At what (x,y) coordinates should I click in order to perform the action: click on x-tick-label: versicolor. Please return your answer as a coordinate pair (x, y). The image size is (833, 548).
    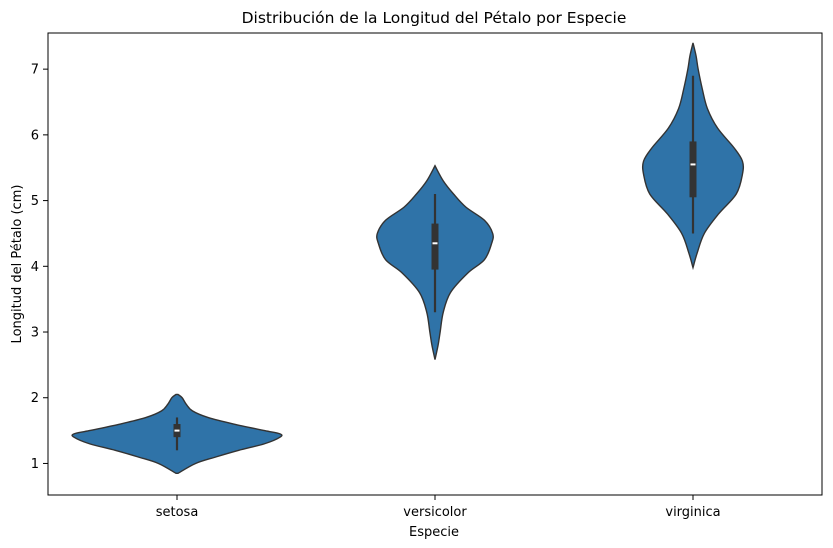
    Looking at the image, I should click on (435, 512).